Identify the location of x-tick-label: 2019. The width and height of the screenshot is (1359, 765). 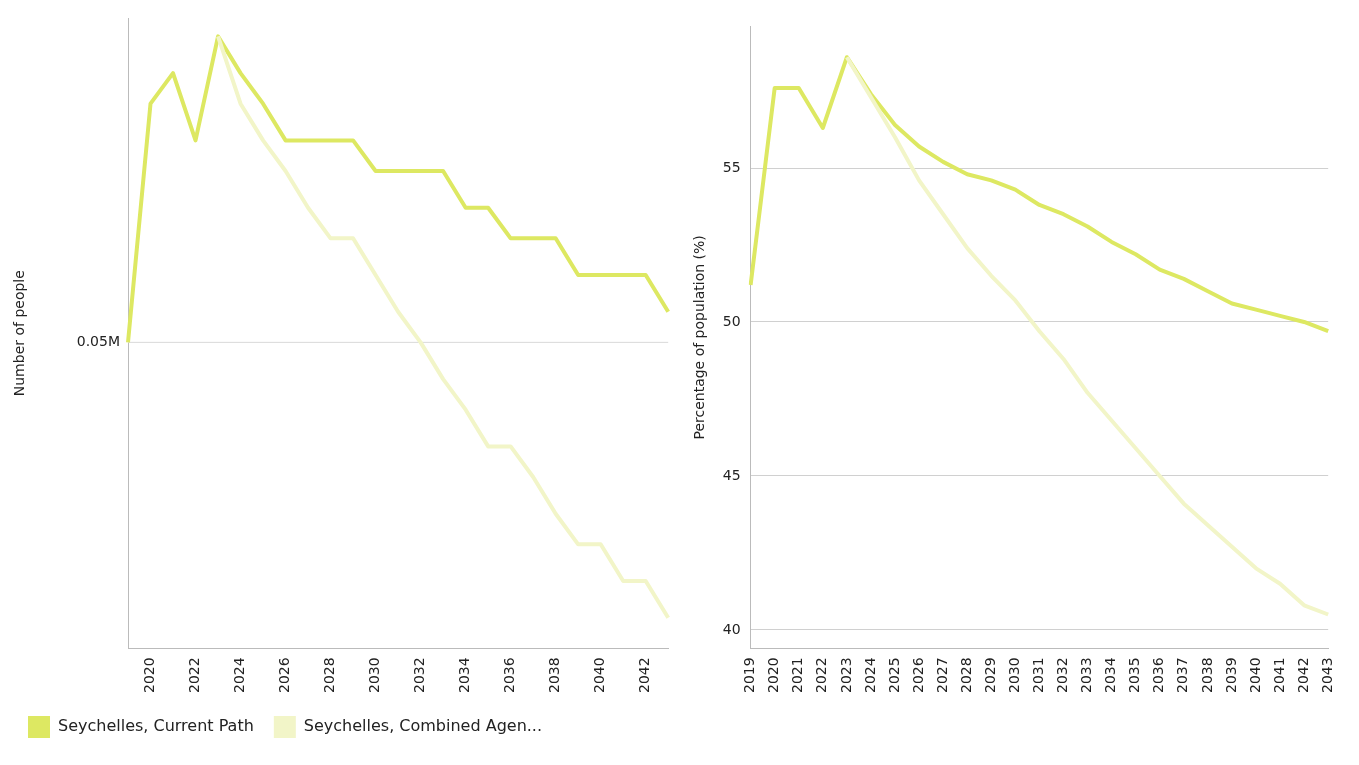
(749, 675).